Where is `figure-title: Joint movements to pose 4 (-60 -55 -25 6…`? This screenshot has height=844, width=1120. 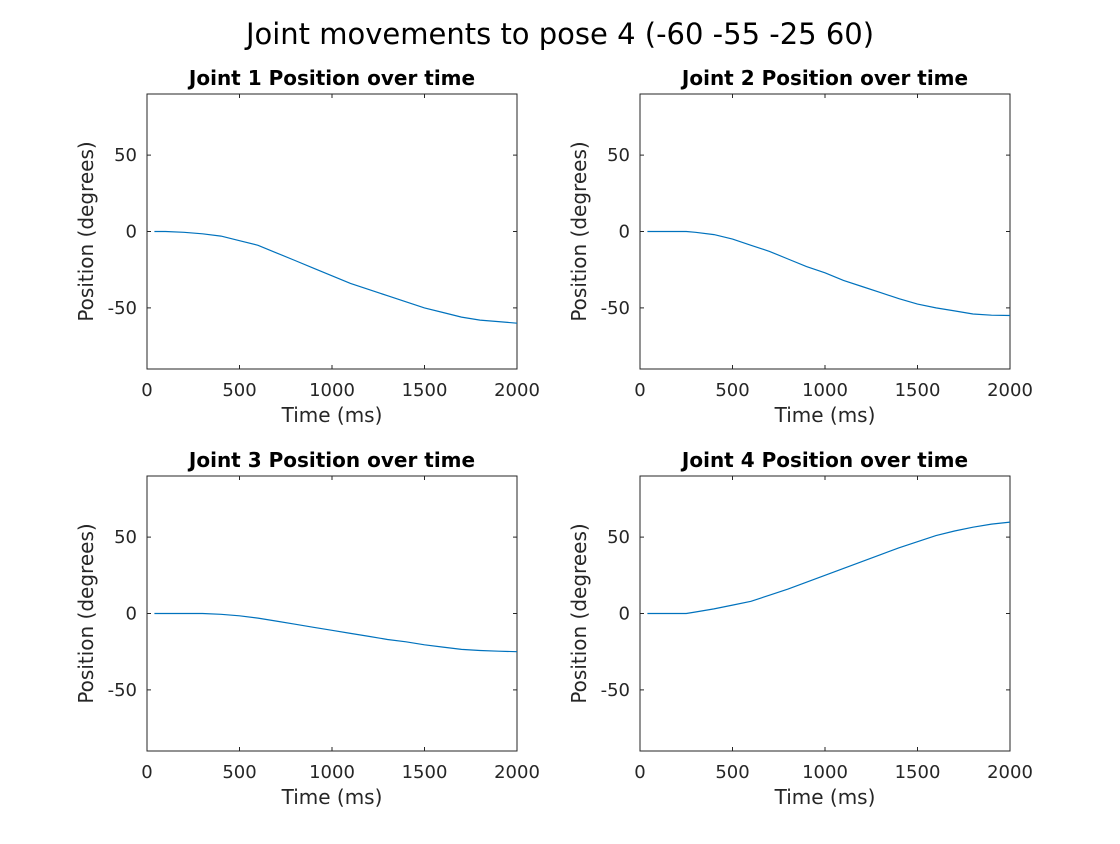 figure-title: Joint movements to pose 4 (-60 -55 -25 6… is located at coordinates (559, 34).